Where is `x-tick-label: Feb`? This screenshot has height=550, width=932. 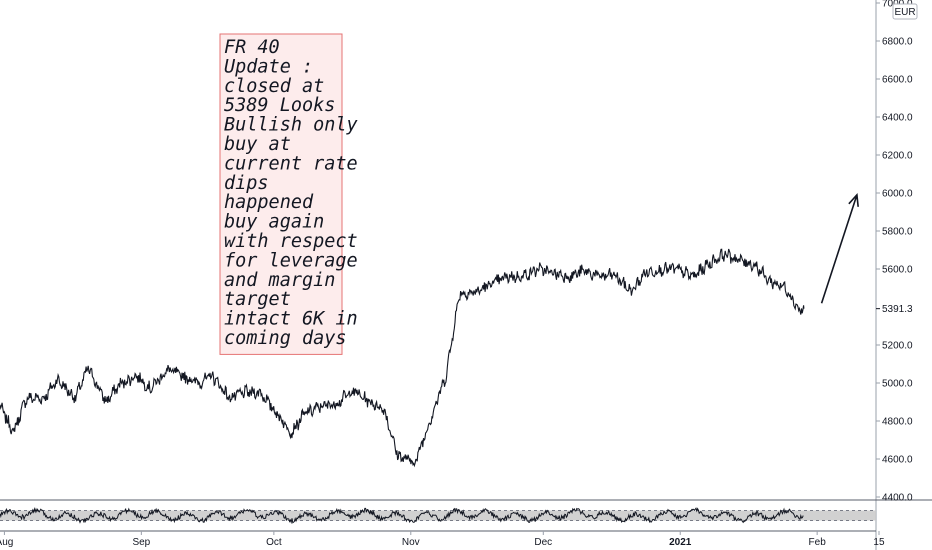 x-tick-label: Feb is located at coordinates (818, 542).